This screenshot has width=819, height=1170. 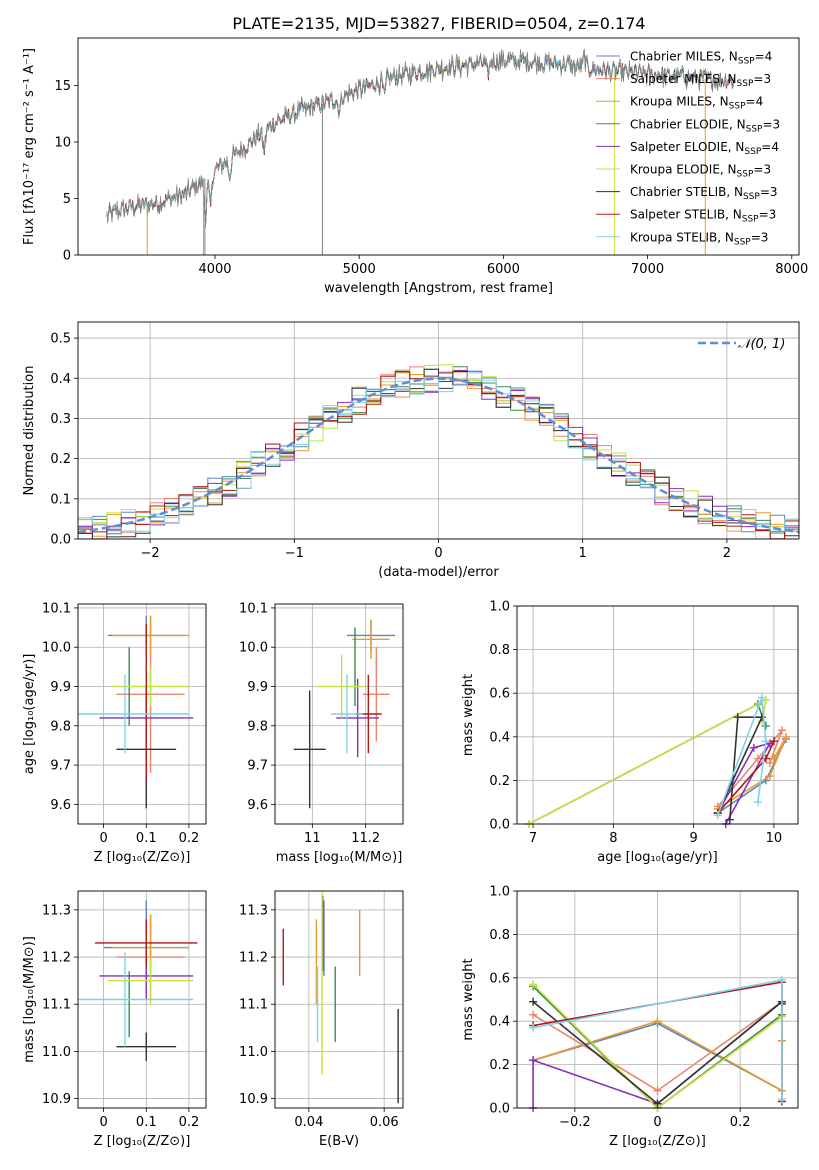 I want to click on x-axis-label: (data-model)/error, so click(x=438, y=572).